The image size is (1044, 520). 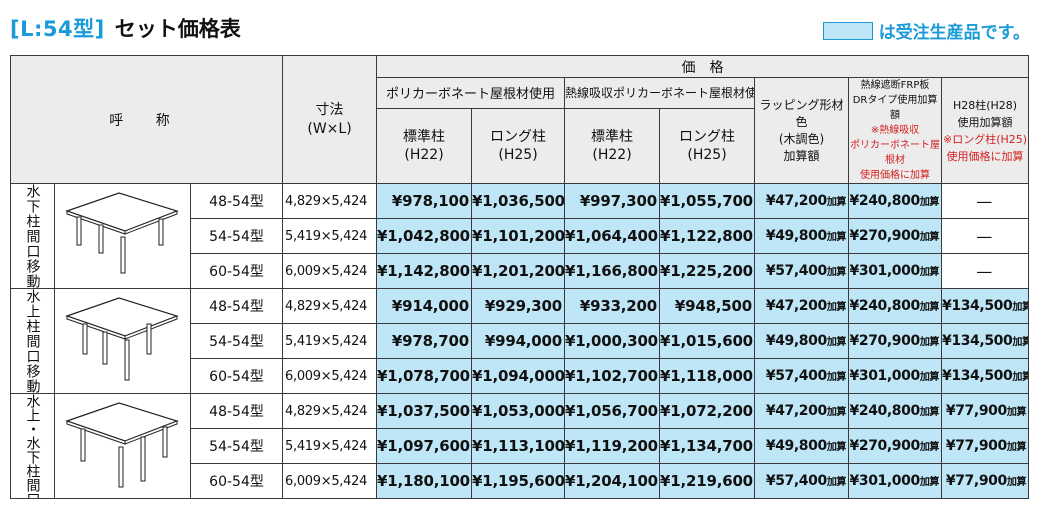 I want to click on cell-poly-long: ¥994,000, so click(x=518, y=341).